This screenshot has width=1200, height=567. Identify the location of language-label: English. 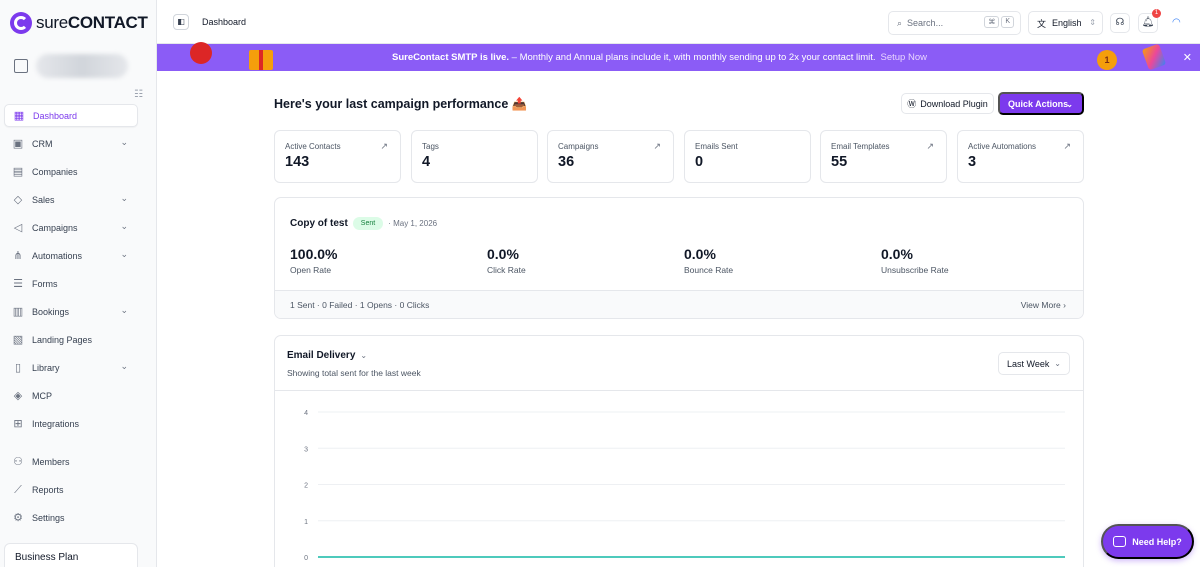
(1067, 23).